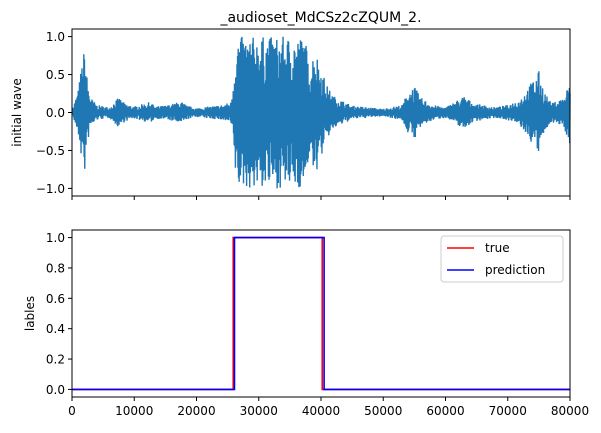  What do you see at coordinates (515, 270) in the screenshot?
I see `legend-label-prediction: prediction` at bounding box center [515, 270].